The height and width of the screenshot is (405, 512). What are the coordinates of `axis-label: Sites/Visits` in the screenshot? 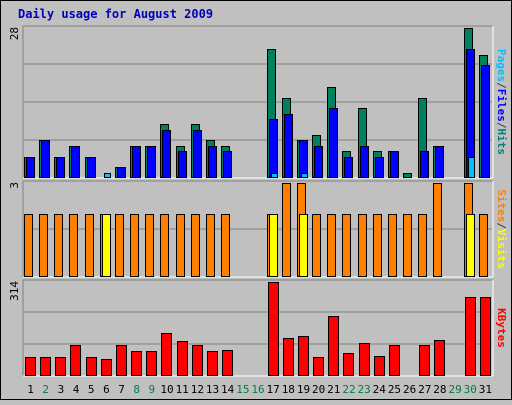 It's located at (501, 229).